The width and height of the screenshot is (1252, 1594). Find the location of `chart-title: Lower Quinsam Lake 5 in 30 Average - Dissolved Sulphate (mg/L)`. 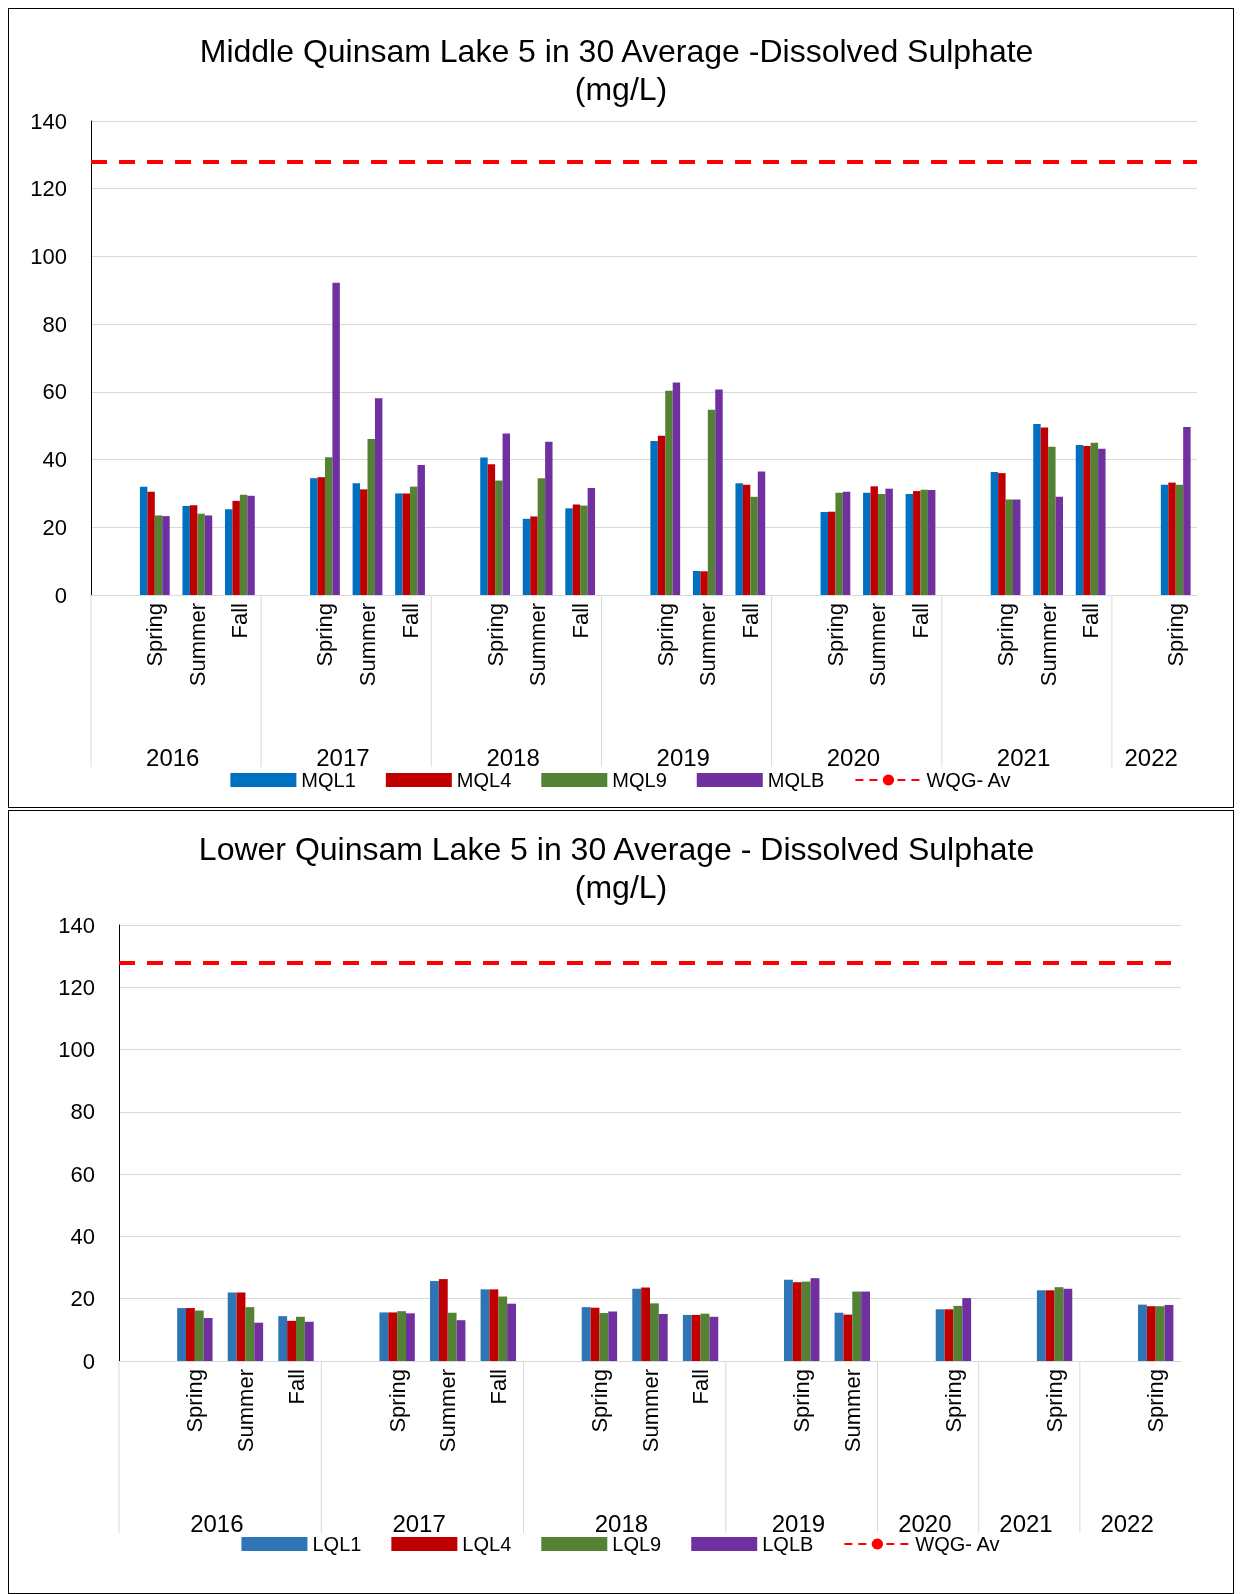

chart-title: Lower Quinsam Lake 5 in 30 Average - Dissolved Sulphate (mg/L) is located at coordinates (621, 868).